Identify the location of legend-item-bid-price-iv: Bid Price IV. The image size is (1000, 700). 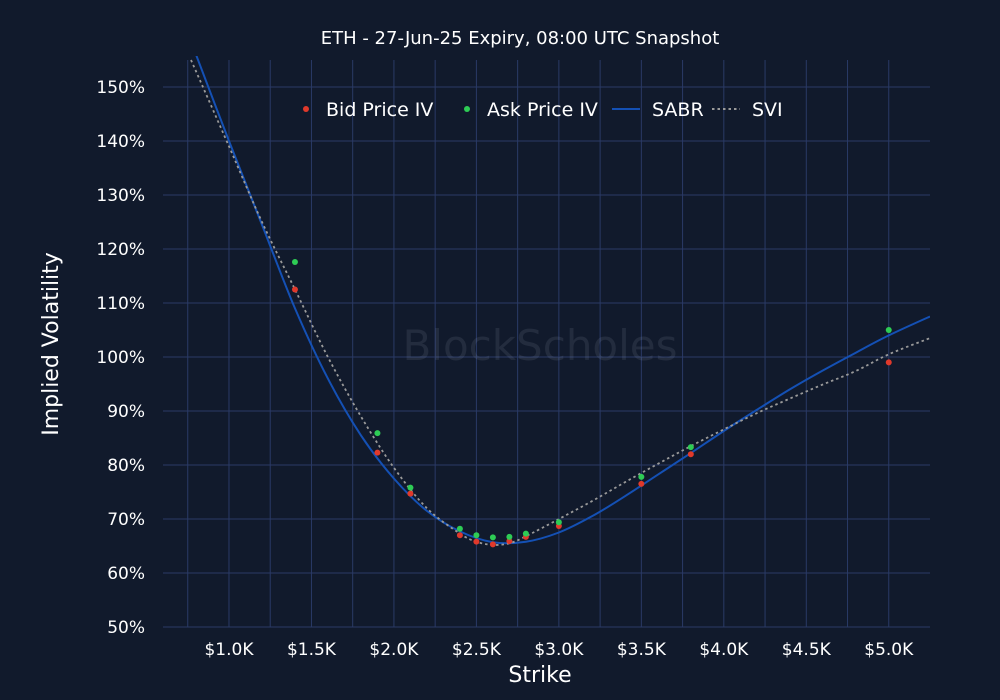
(368, 110).